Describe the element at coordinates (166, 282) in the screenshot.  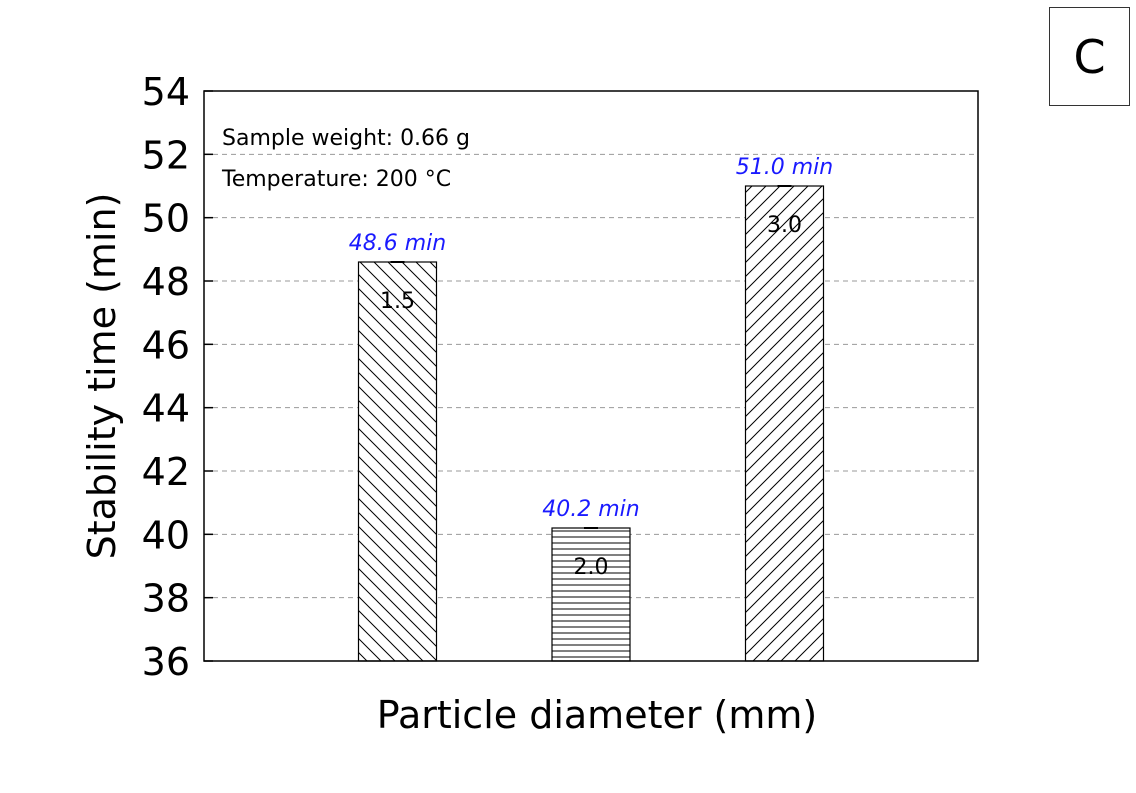
I see `y-tick-label: 48` at that location.